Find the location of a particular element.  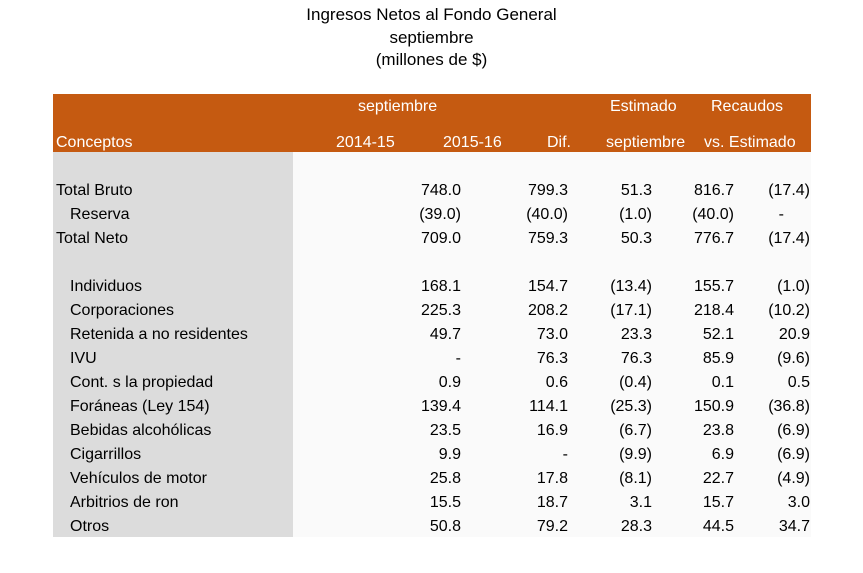

value-2015-16: 759.3 is located at coordinates (547, 238).